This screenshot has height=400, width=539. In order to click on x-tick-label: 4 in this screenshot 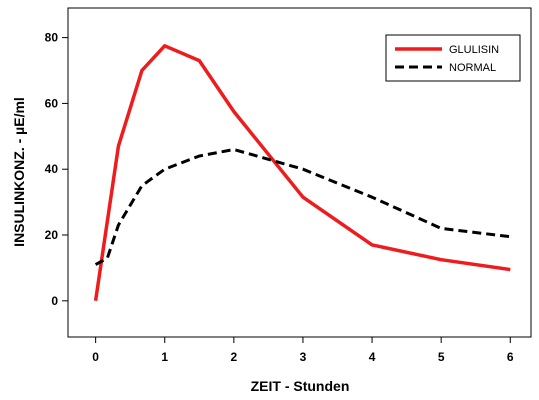, I will do `click(372, 357)`.